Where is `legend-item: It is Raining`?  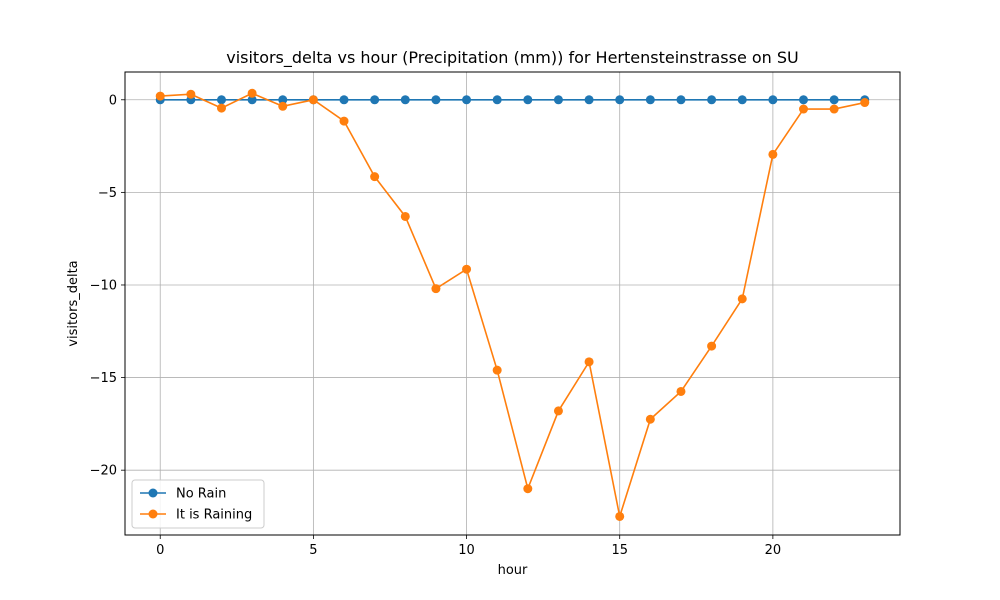
legend-item: It is Raining is located at coordinates (196, 515).